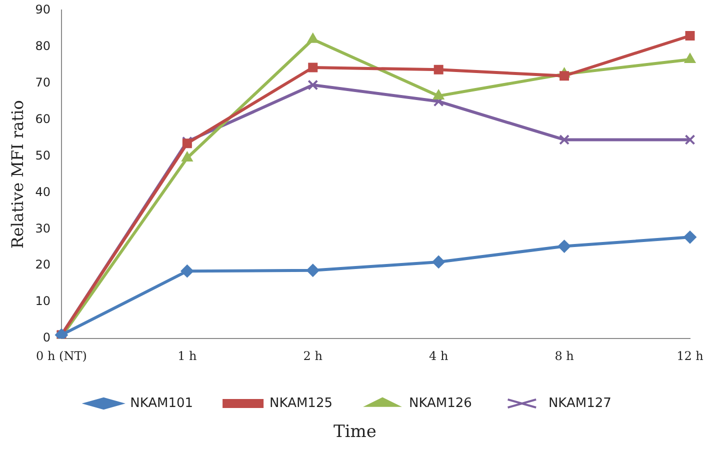  What do you see at coordinates (690, 355) in the screenshot?
I see `x-tick-label: 12 h` at bounding box center [690, 355].